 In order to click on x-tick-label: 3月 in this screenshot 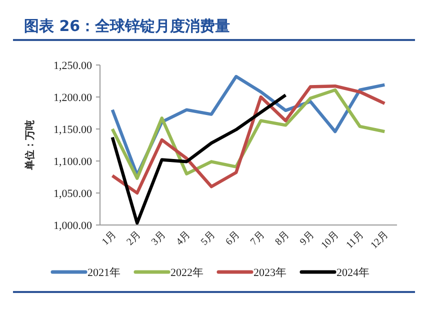, I will do `click(159, 238)`.